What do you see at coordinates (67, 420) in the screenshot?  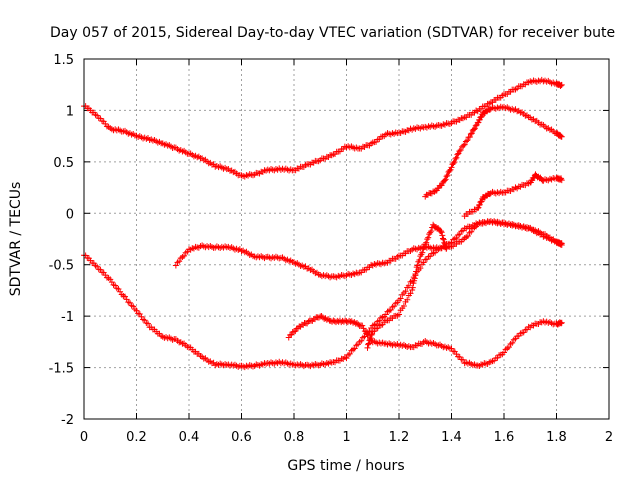 I see `y-tick-label: -2` at bounding box center [67, 420].